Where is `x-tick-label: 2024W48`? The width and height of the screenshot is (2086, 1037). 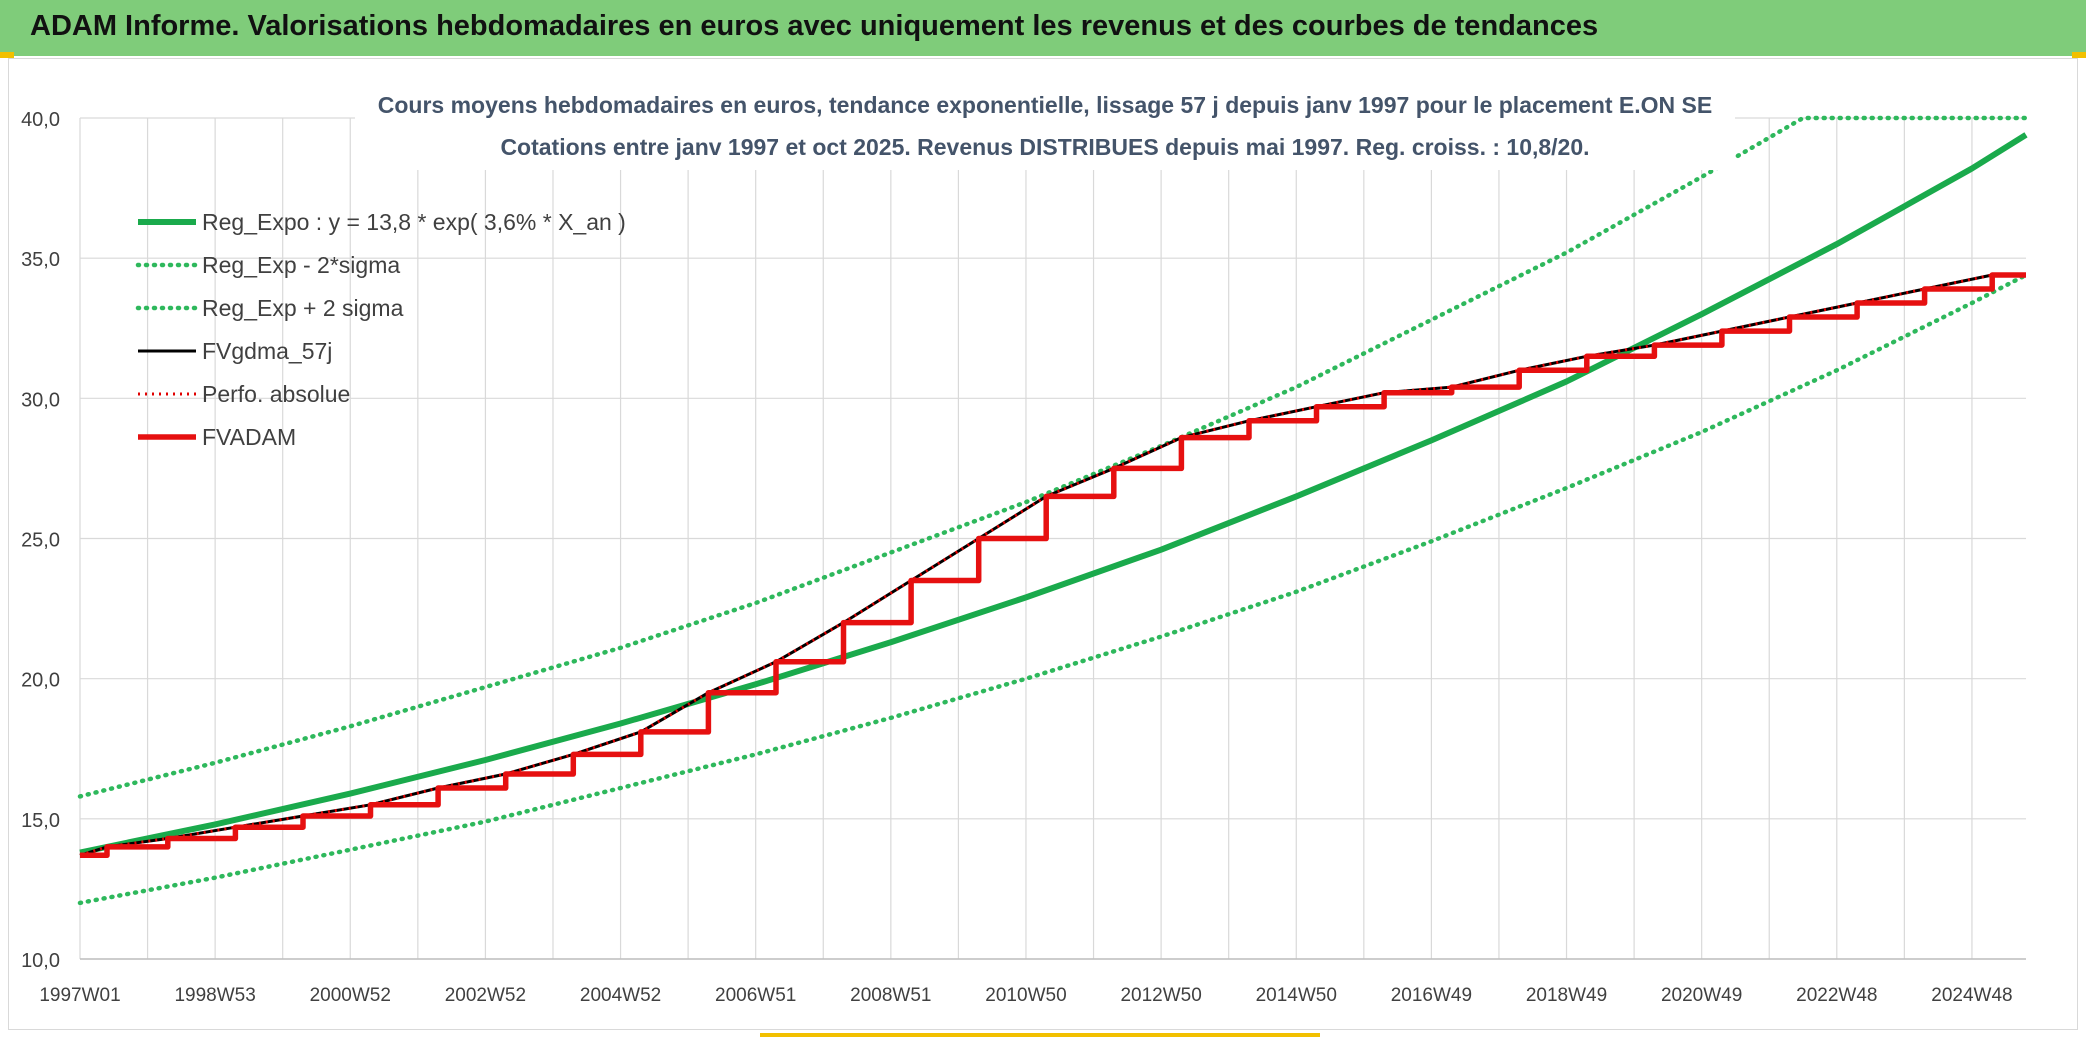
x-tick-label: 2024W48 is located at coordinates (1971, 995).